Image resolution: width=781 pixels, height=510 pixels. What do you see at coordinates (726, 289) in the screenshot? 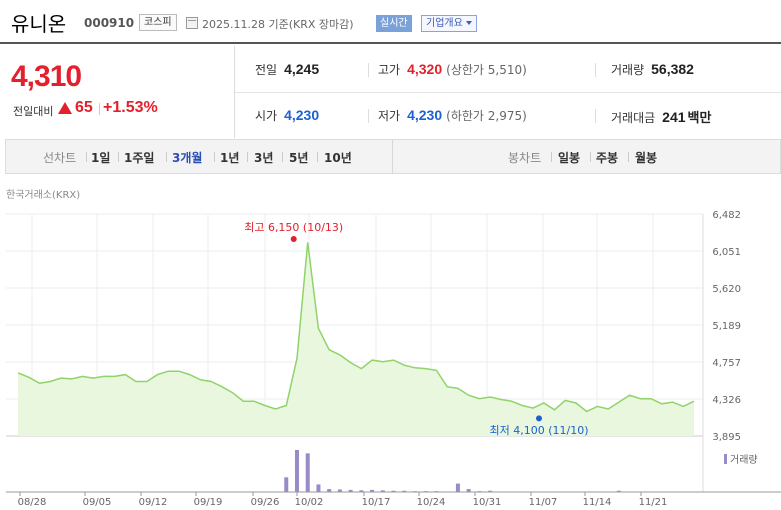
I see `y-tick-label: 5,620` at bounding box center [726, 289].